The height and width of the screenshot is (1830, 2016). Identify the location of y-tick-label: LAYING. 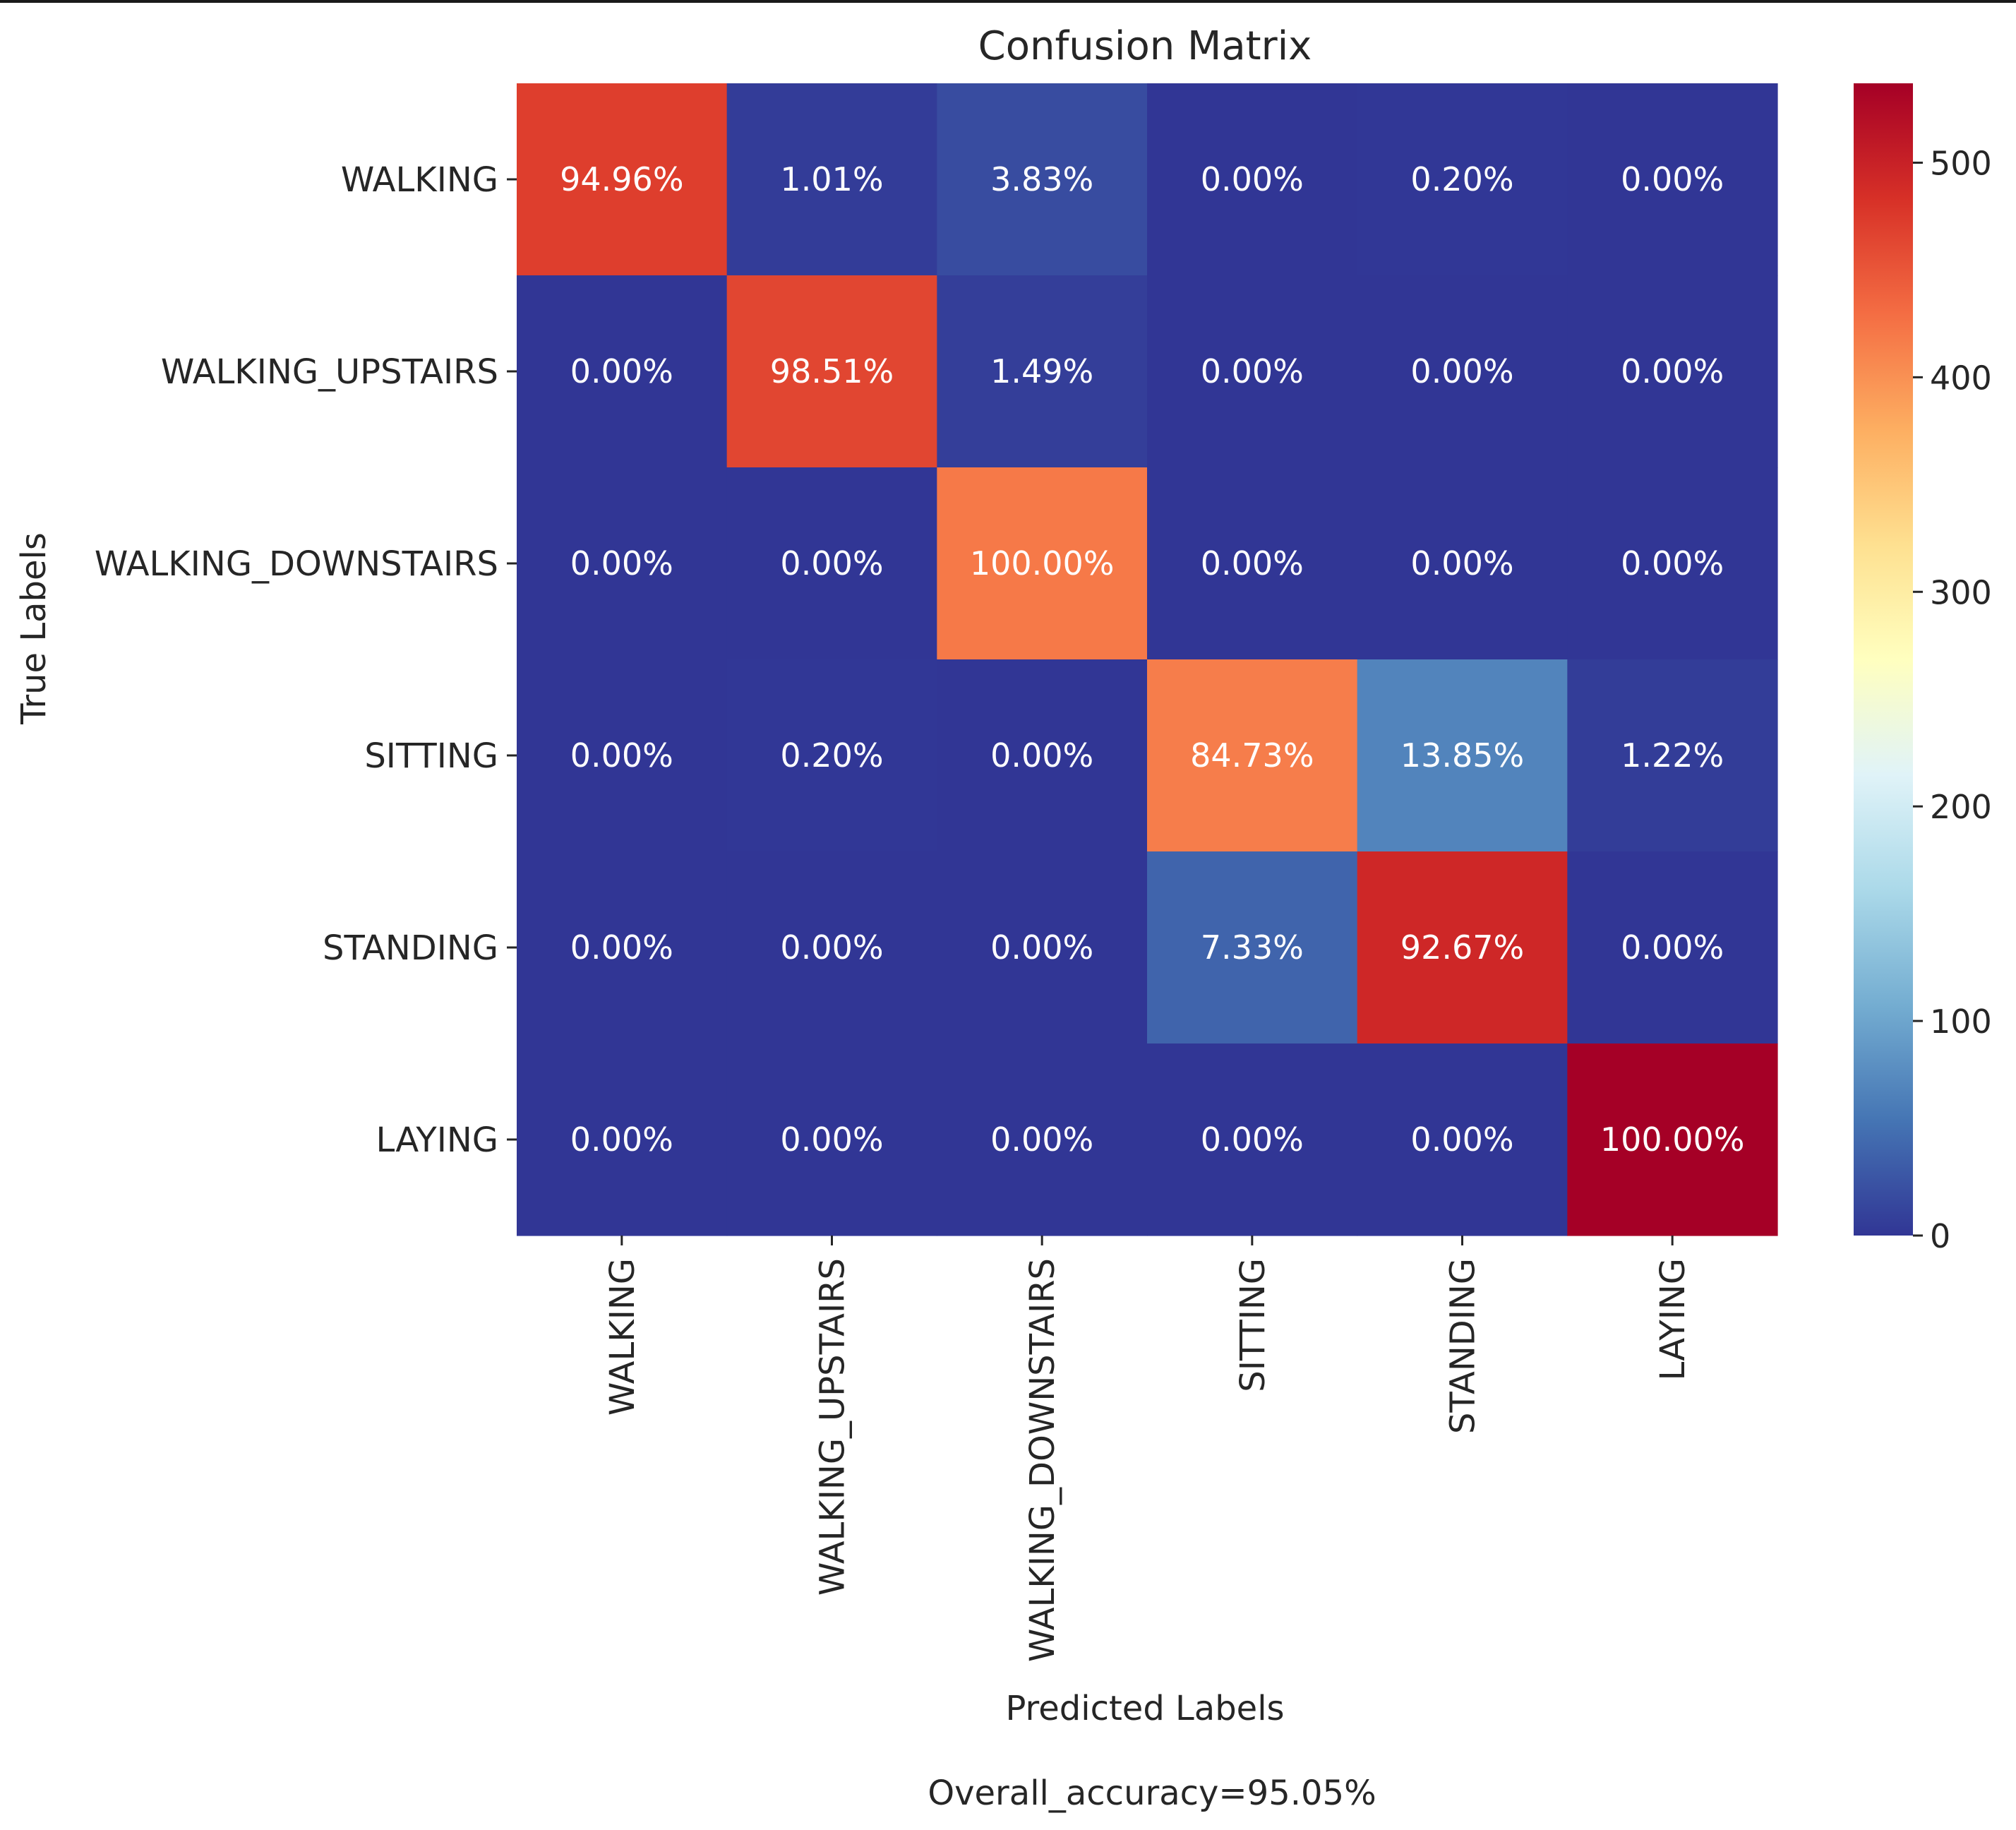
(437, 1140).